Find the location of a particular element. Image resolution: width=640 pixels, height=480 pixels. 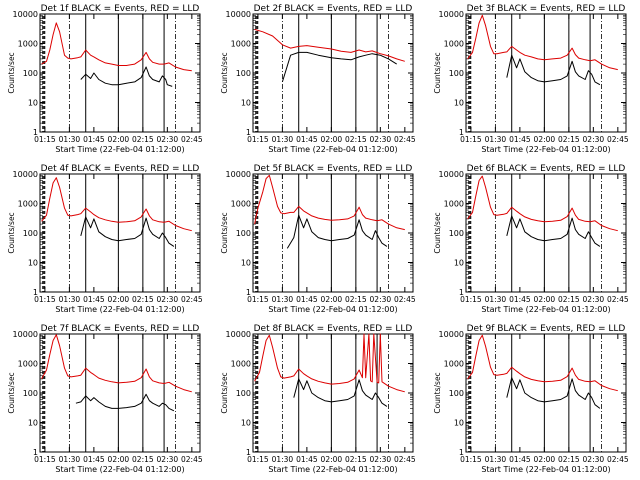

panel-title: Det 1f BLACK = Events, RED = LLD is located at coordinates (120, 9).